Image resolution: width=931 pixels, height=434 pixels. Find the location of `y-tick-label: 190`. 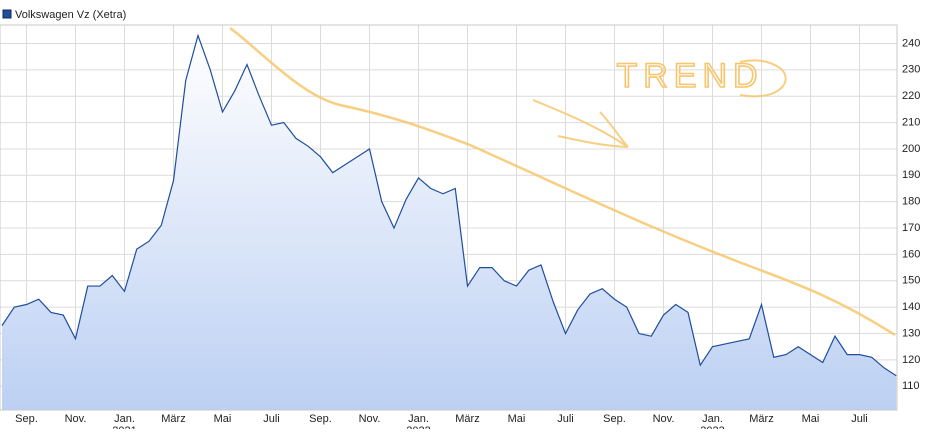

y-tick-label: 190 is located at coordinates (911, 175).